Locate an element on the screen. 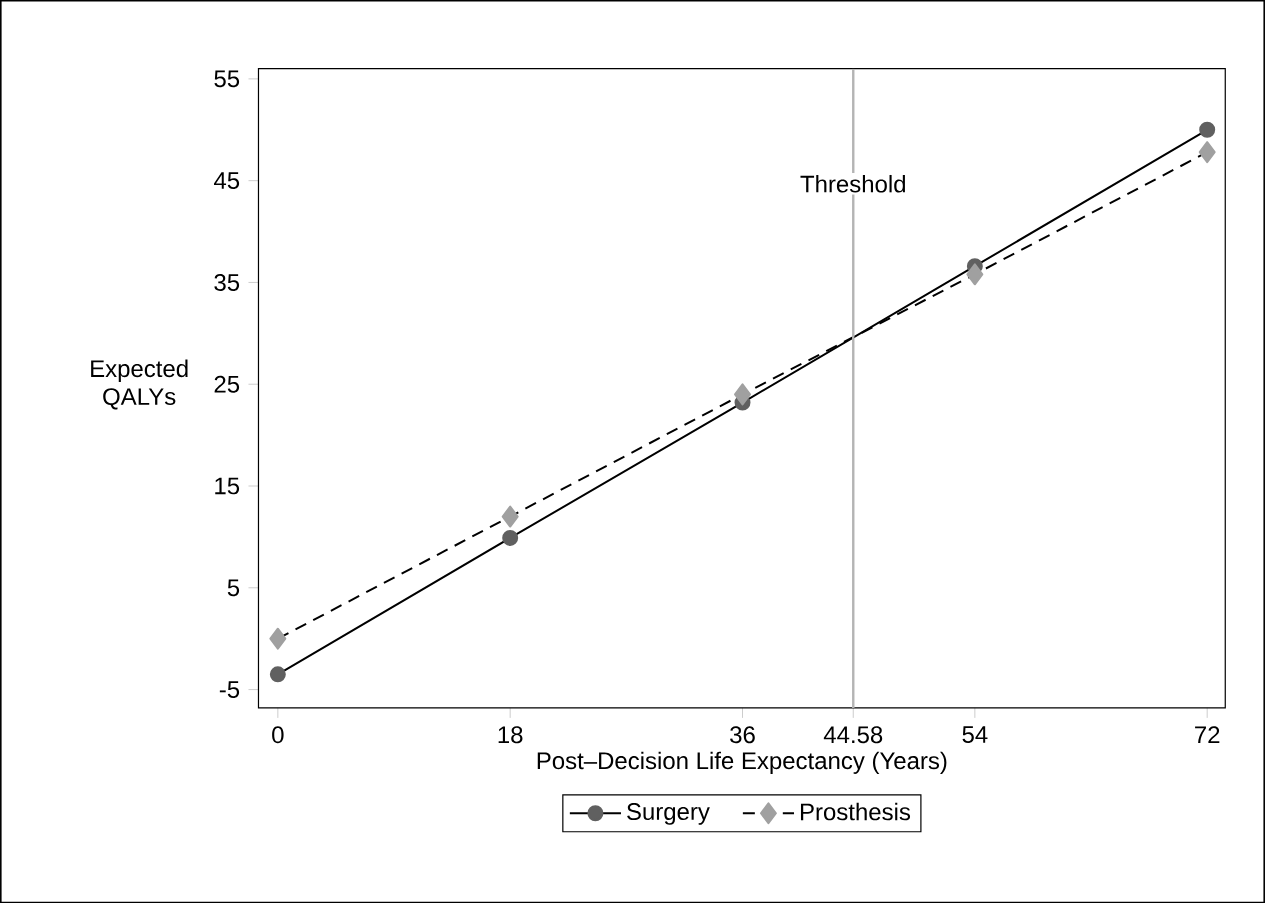 The width and height of the screenshot is (1265, 903). x-tick-label: 36 is located at coordinates (742, 735).